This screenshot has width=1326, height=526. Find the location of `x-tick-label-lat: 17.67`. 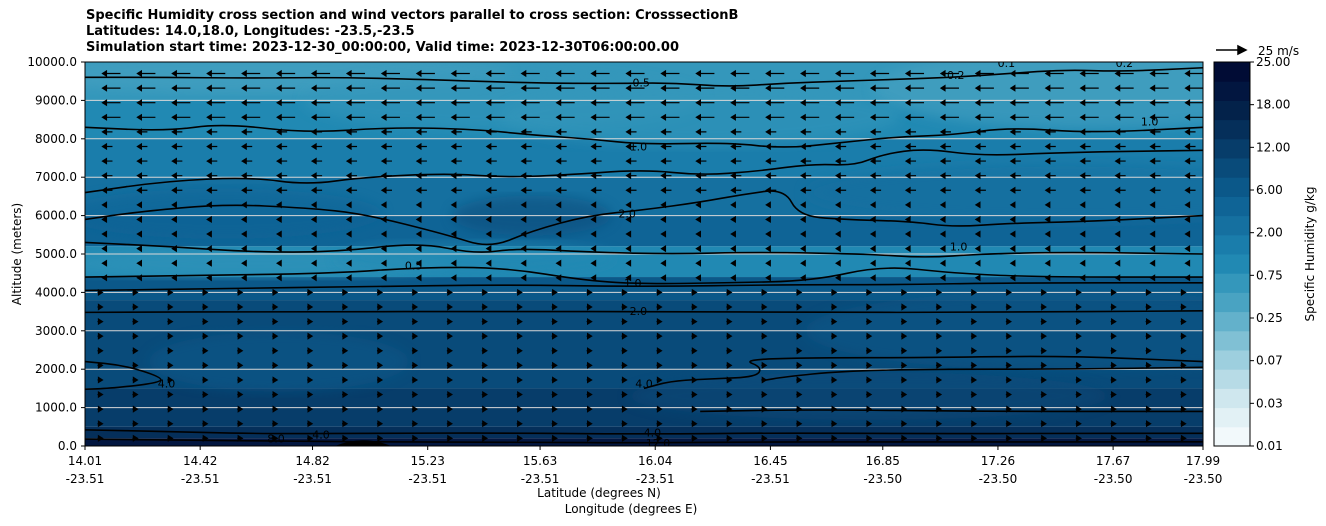

x-tick-label-lat: 17.67 is located at coordinates (1113, 461).